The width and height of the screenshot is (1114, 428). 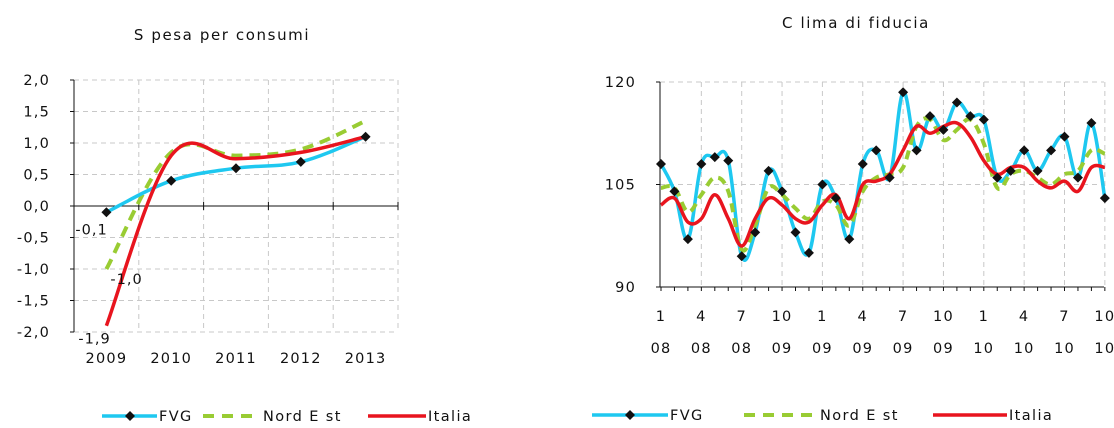 What do you see at coordinates (222, 35) in the screenshot?
I see `chart-title: S pesa per consumi` at bounding box center [222, 35].